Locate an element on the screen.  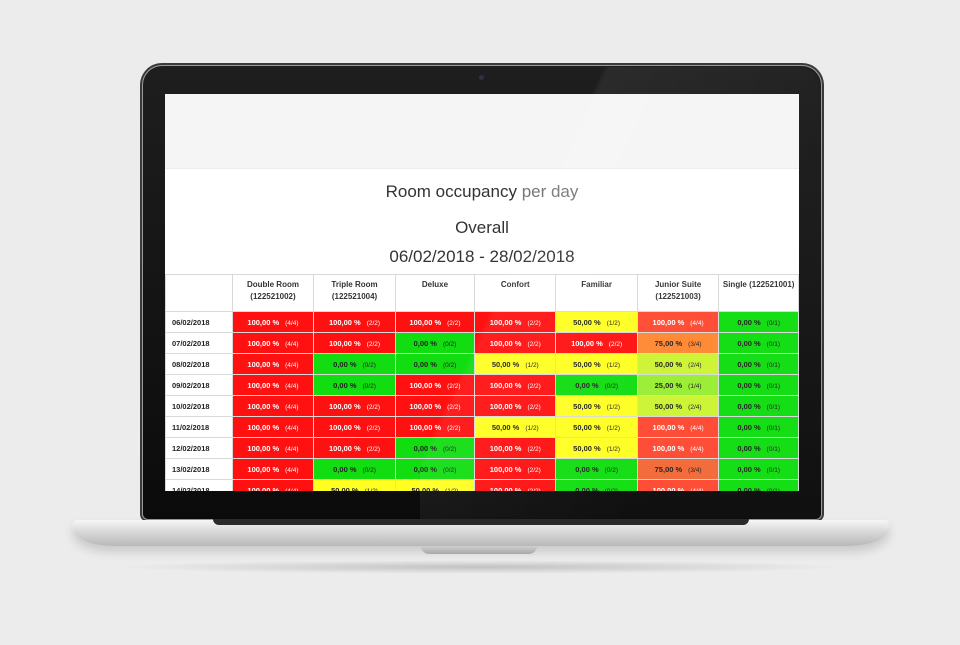
header-room-3: Confort is located at coordinates (515, 293).